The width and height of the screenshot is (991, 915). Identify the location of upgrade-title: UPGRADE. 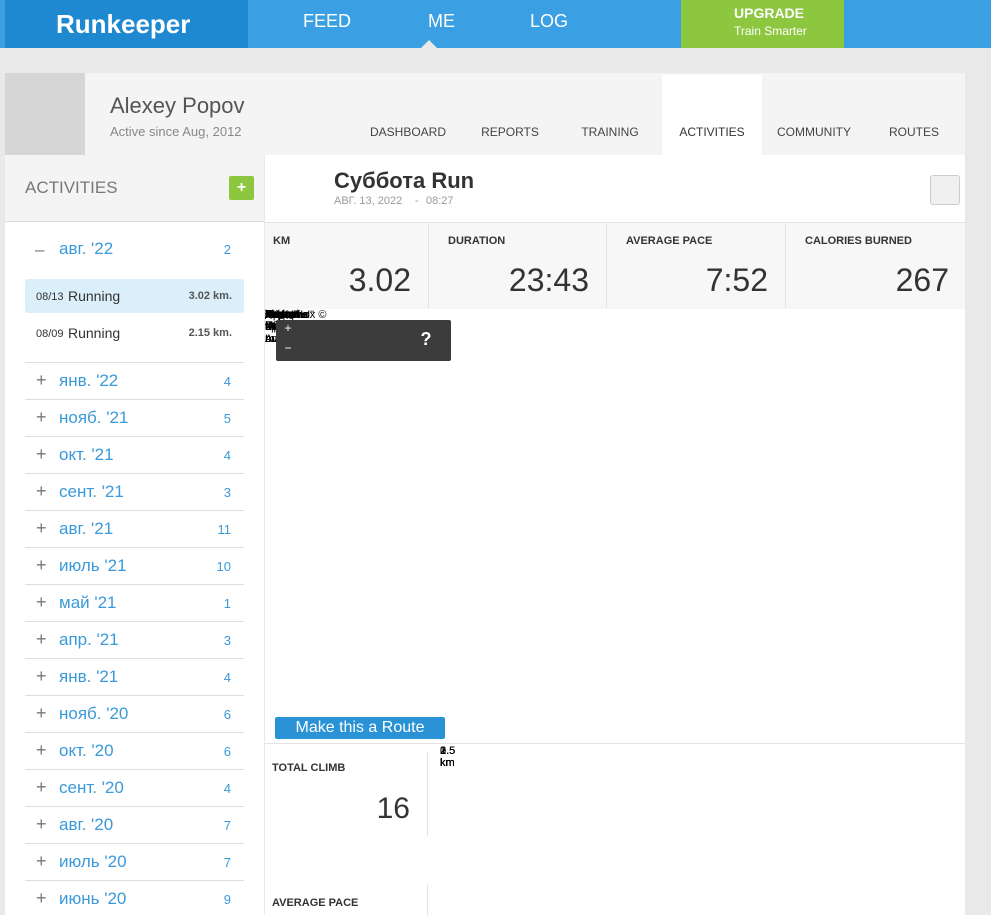
(769, 13).